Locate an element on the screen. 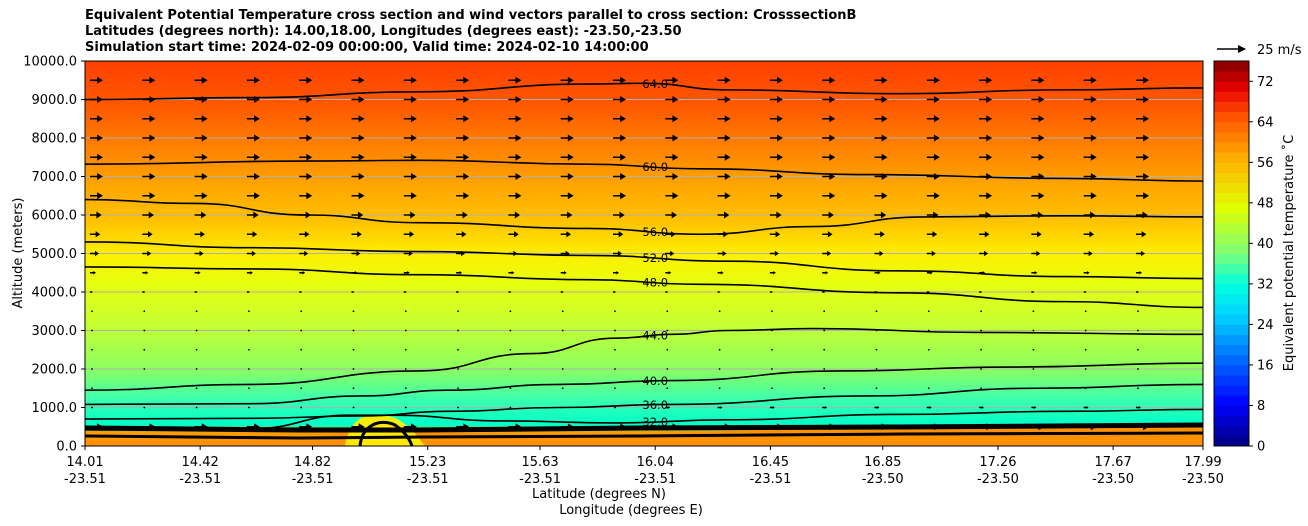  colorbar-tick-label: 64 is located at coordinates (1265, 122).